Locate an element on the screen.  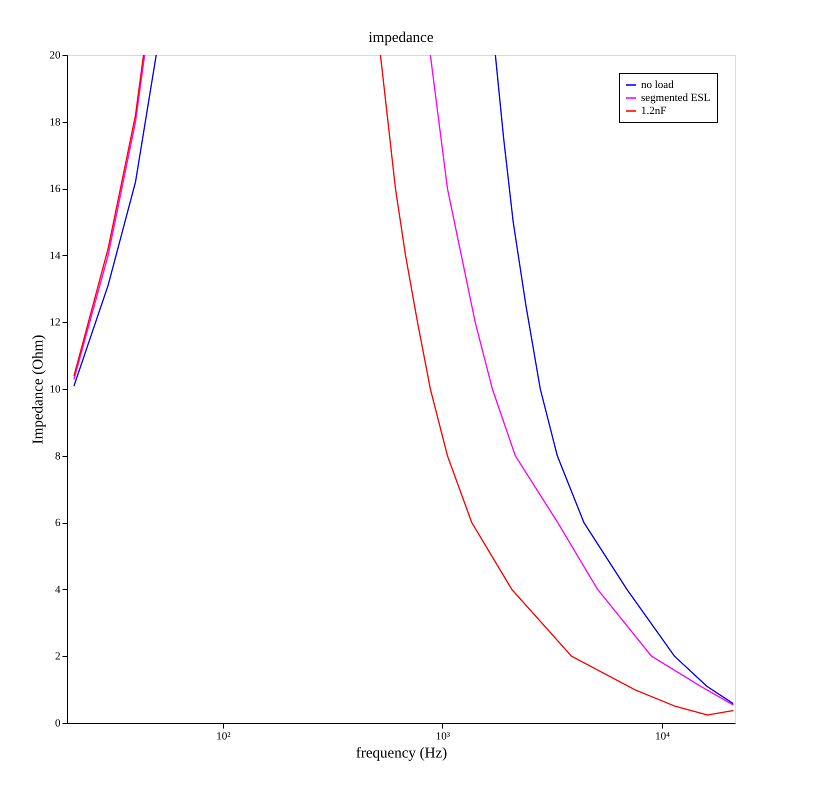
legend-label: no load is located at coordinates (657, 85).